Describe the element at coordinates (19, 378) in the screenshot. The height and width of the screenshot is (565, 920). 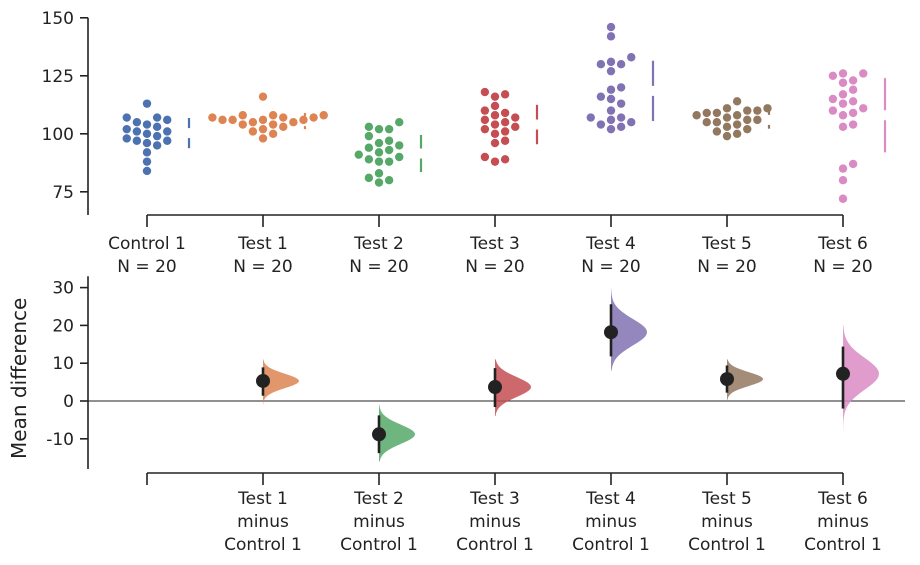
I see `y-axis-label: Mean difference` at that location.